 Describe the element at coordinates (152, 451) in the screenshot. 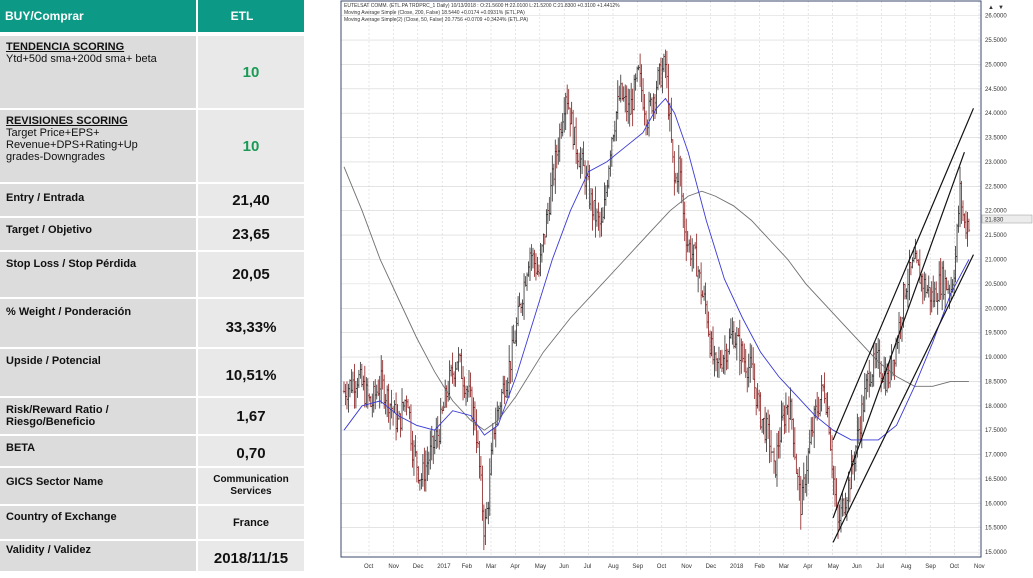

I see `row-beta: BETA 0,70` at that location.